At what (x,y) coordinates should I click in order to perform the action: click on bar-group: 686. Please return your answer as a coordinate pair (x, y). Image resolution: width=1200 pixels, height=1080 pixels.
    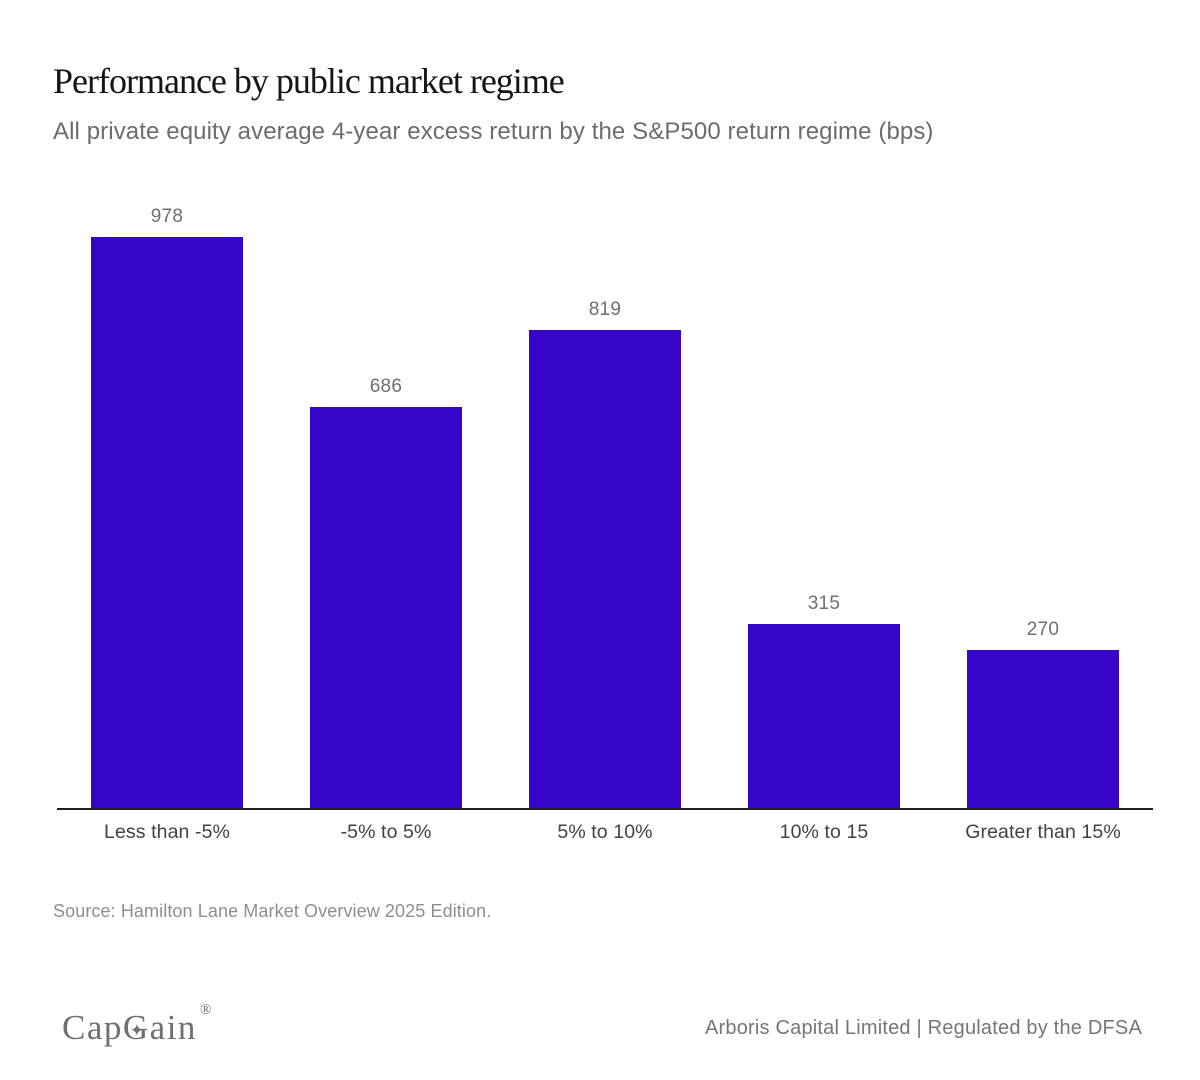
    Looking at the image, I should click on (386, 592).